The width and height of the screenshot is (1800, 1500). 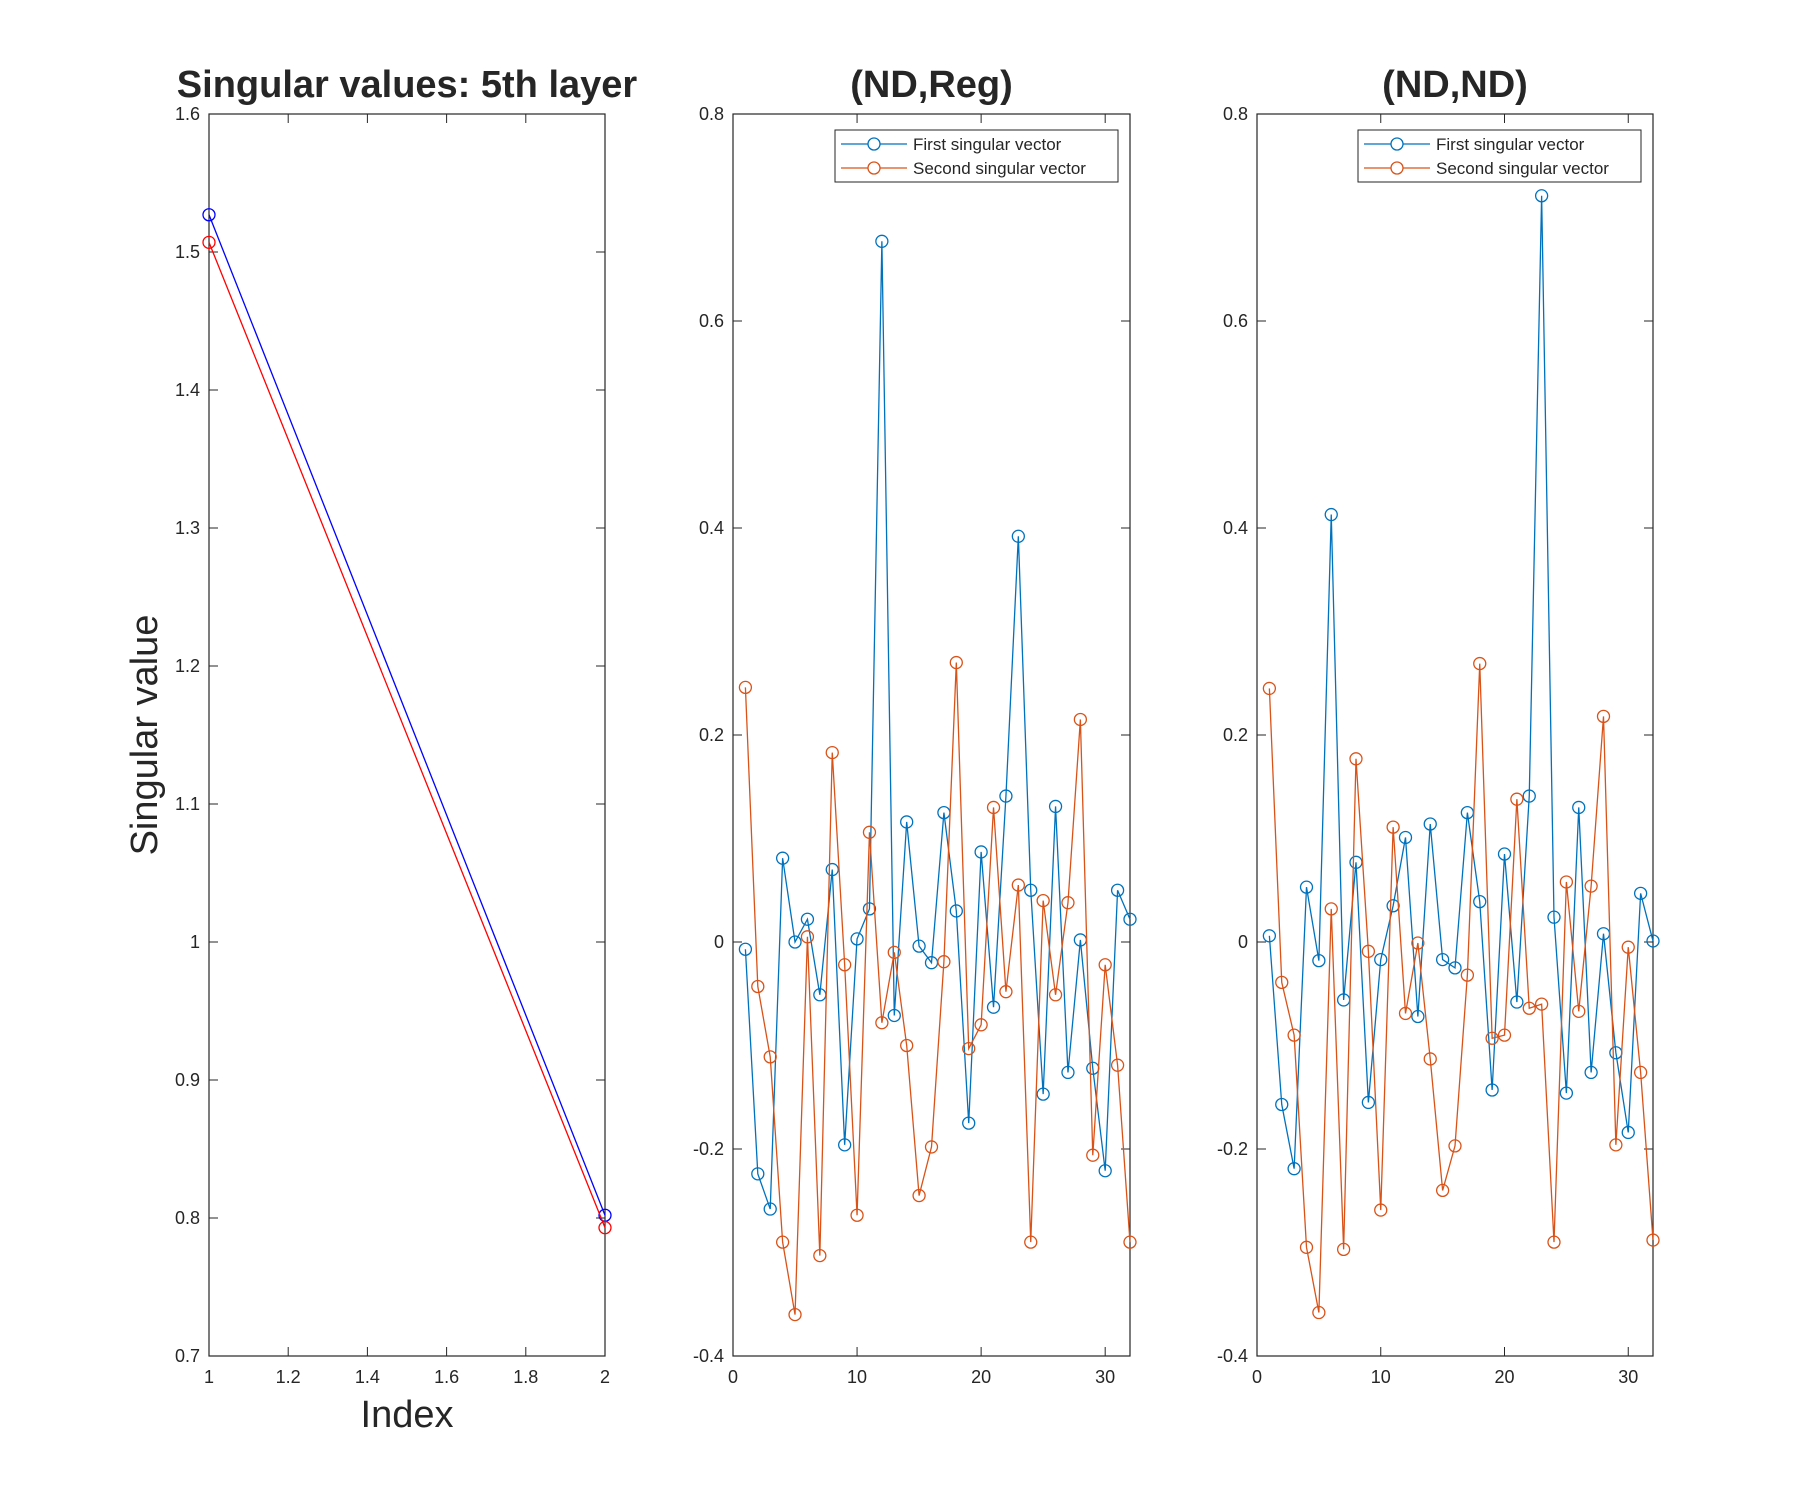 What do you see at coordinates (187, 666) in the screenshot?
I see `y-tick-label: 1.2` at bounding box center [187, 666].